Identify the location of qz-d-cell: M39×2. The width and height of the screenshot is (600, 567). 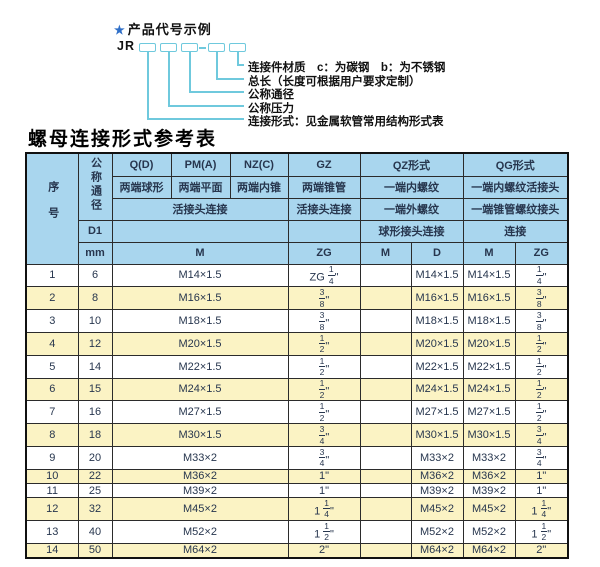
(437, 490).